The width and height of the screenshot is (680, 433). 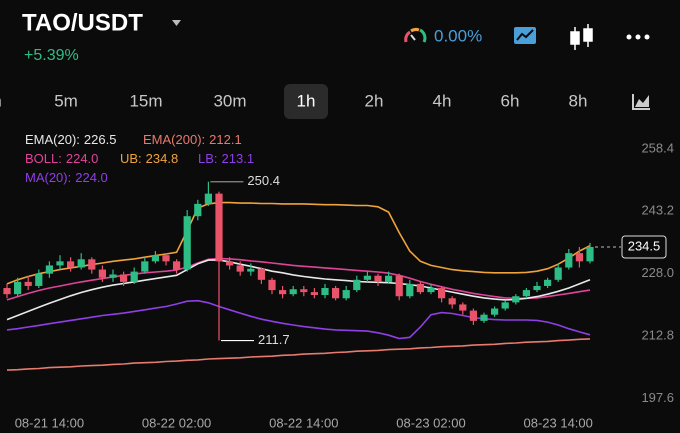 I want to click on timeframe-tab: 5m, so click(x=66, y=100).